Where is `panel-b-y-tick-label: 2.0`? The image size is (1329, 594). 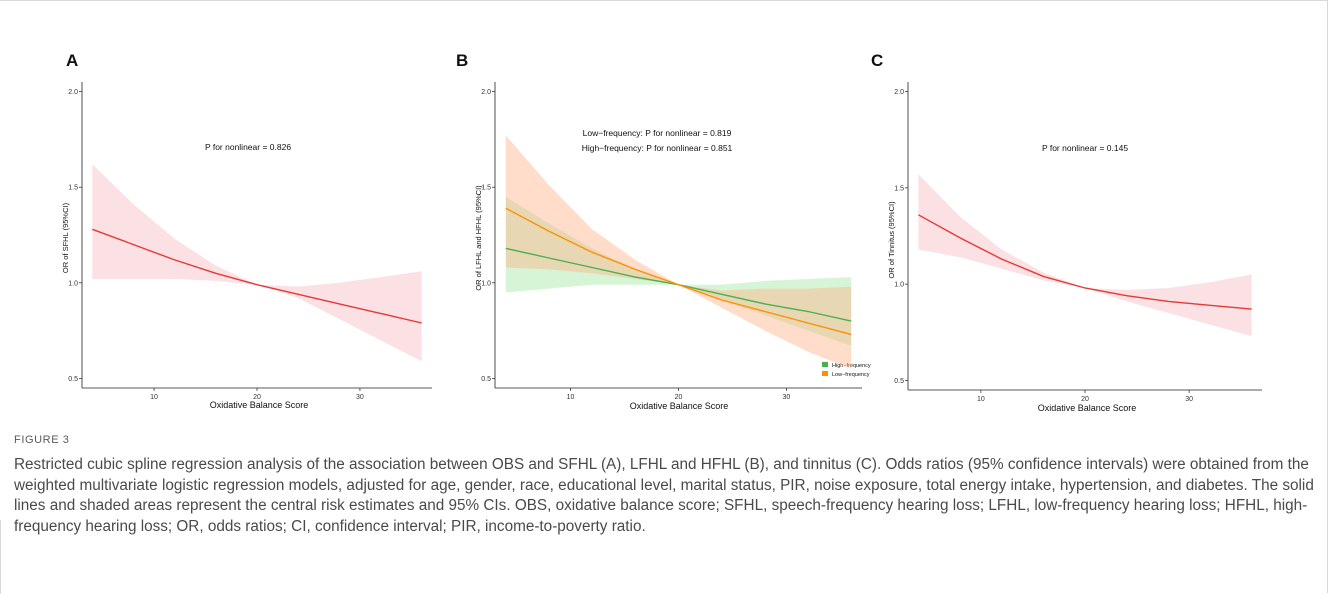 panel-b-y-tick-label: 2.0 is located at coordinates (486, 92).